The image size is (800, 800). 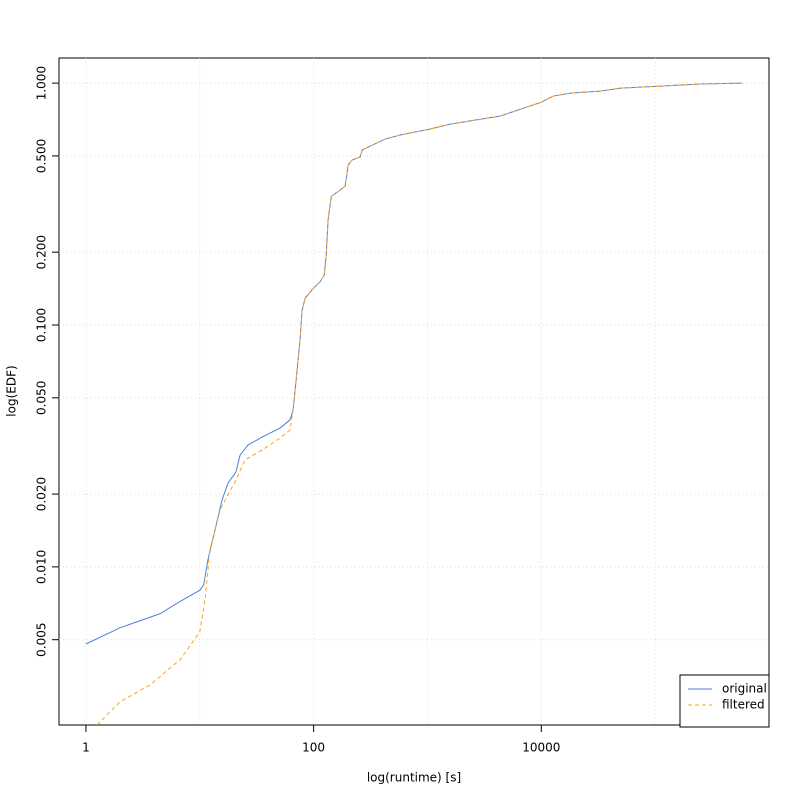 I want to click on y-tick-label: 0.050, so click(x=42, y=398).